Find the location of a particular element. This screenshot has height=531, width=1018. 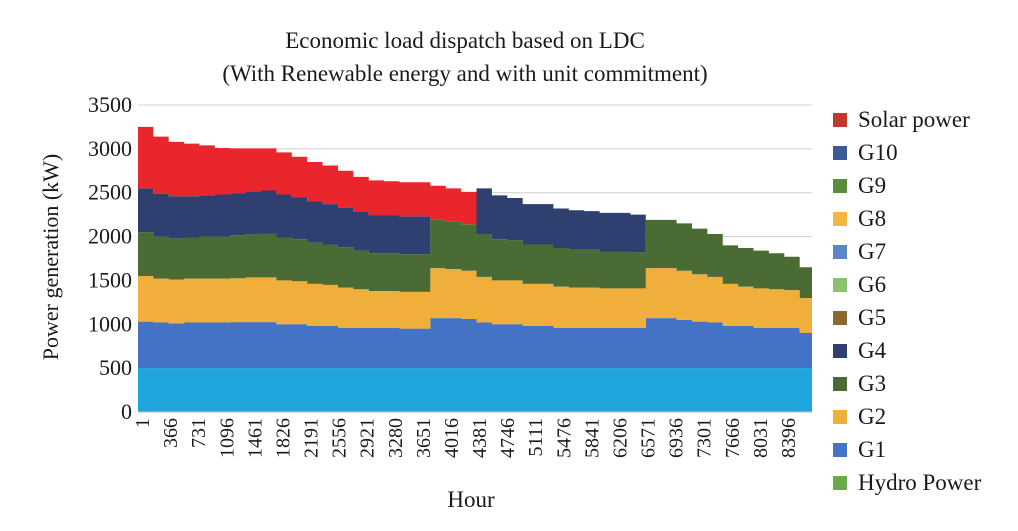

y-tick-label: 3500 is located at coordinates (110, 104).